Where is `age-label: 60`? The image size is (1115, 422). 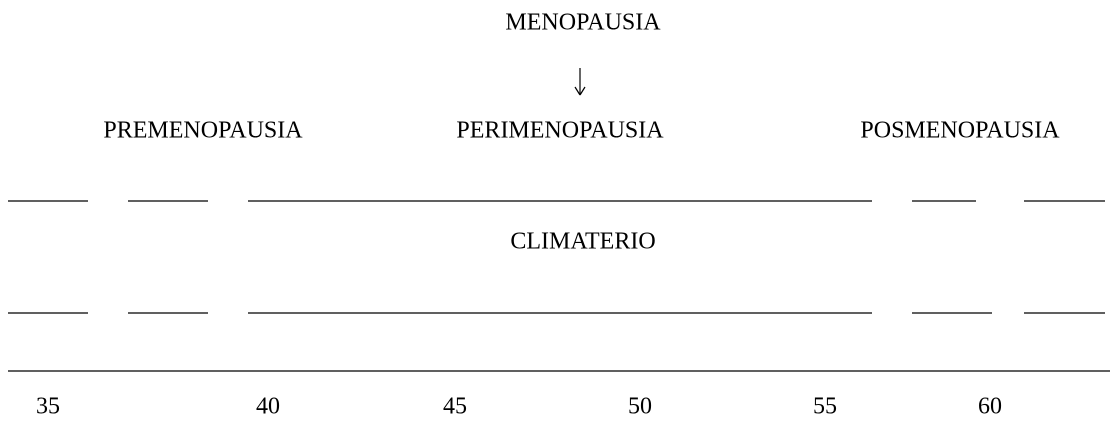 age-label: 60 is located at coordinates (990, 407).